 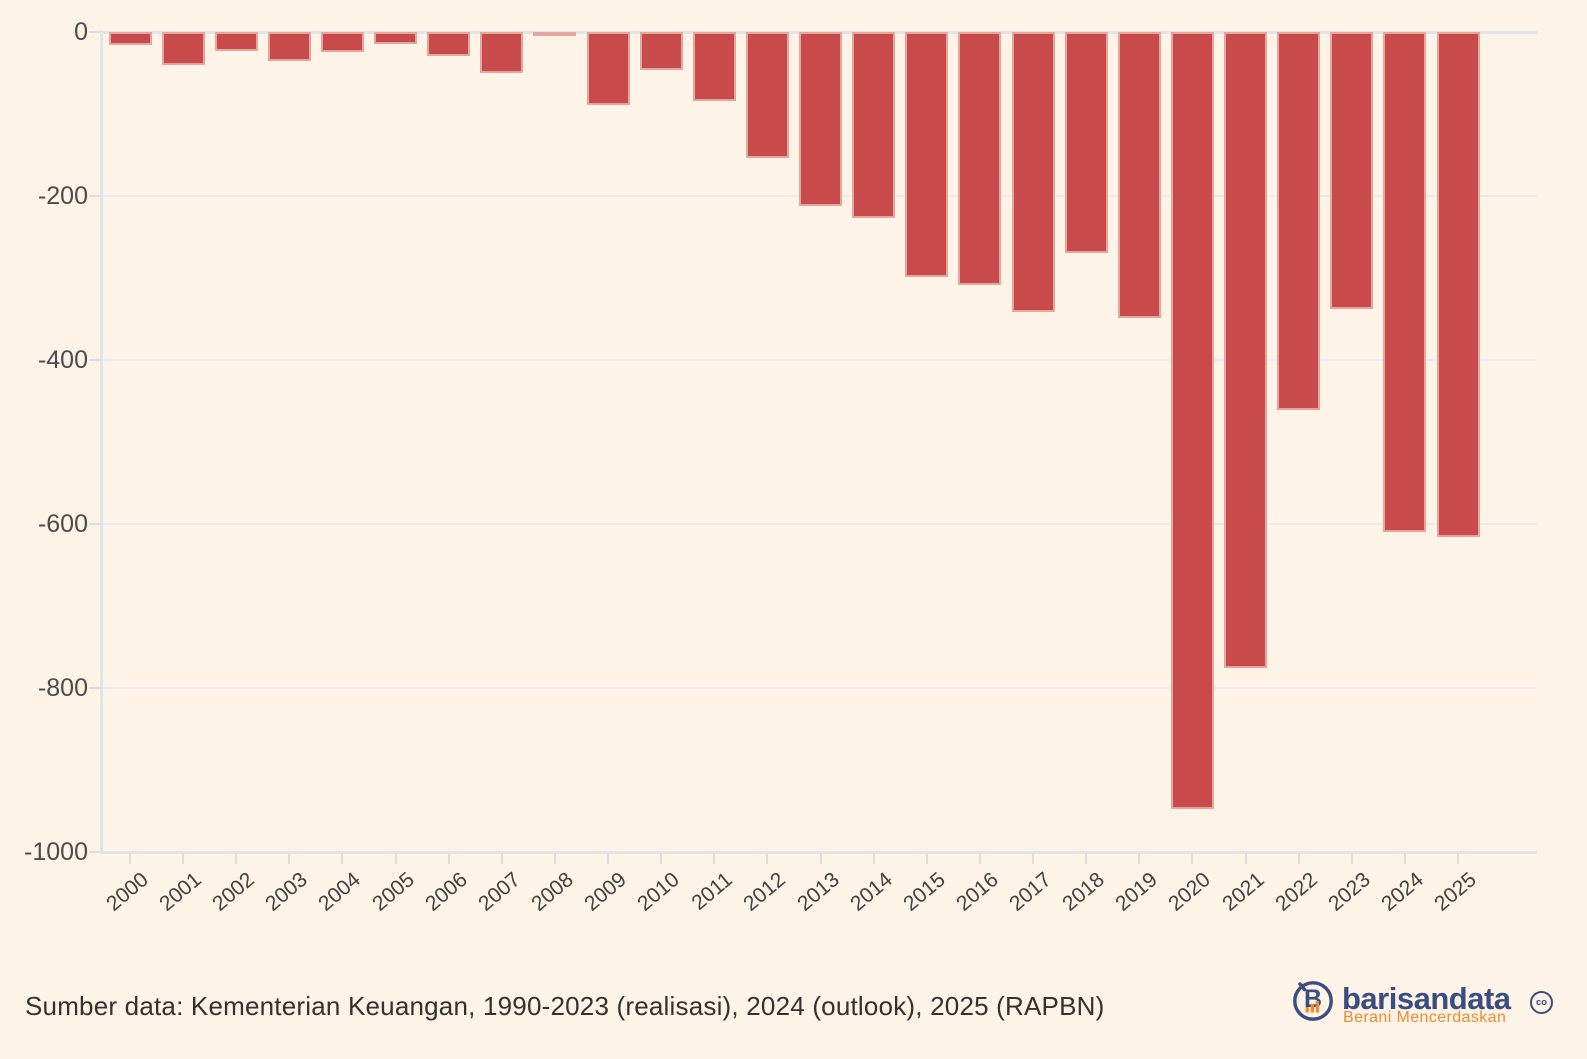 What do you see at coordinates (56, 852) in the screenshot?
I see `y-axis-label: -1000` at bounding box center [56, 852].